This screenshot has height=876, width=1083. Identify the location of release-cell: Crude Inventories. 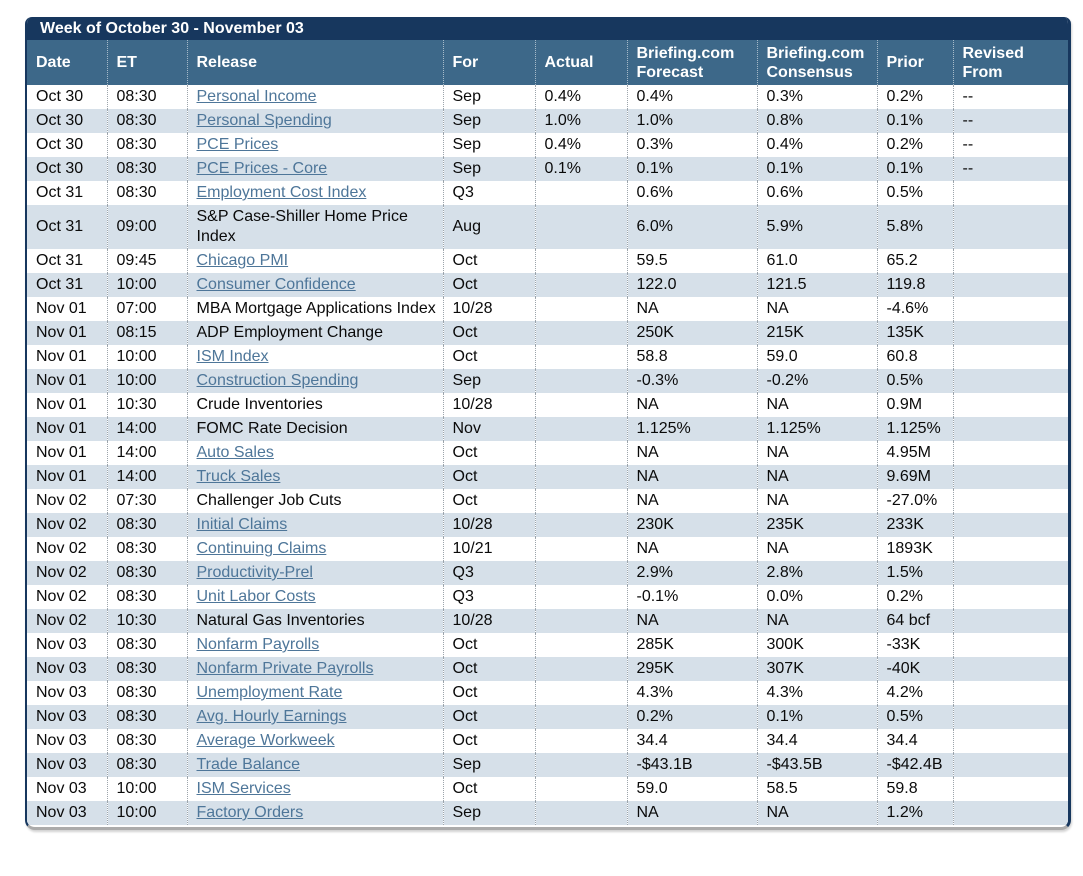
(314, 405).